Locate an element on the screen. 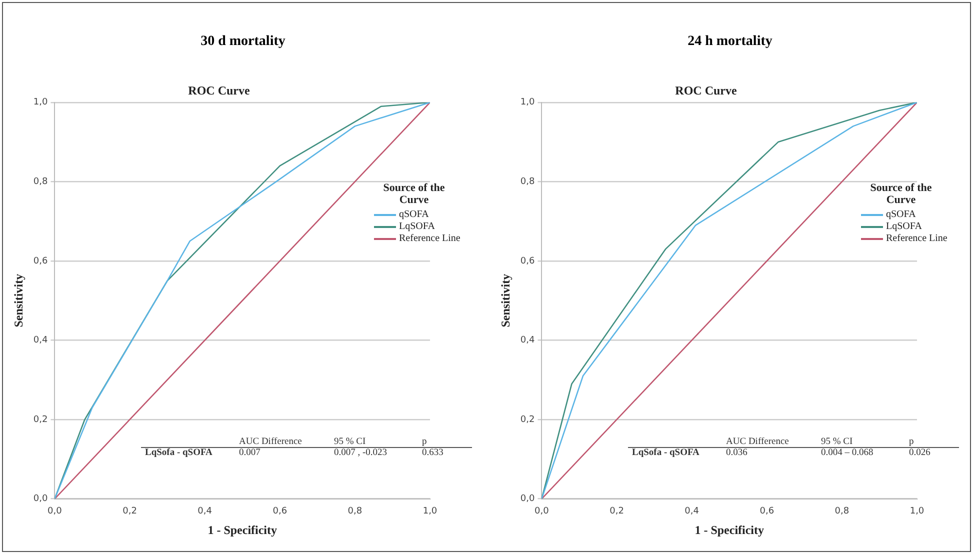  annotation: 0.007 , -0.023 is located at coordinates (361, 453).